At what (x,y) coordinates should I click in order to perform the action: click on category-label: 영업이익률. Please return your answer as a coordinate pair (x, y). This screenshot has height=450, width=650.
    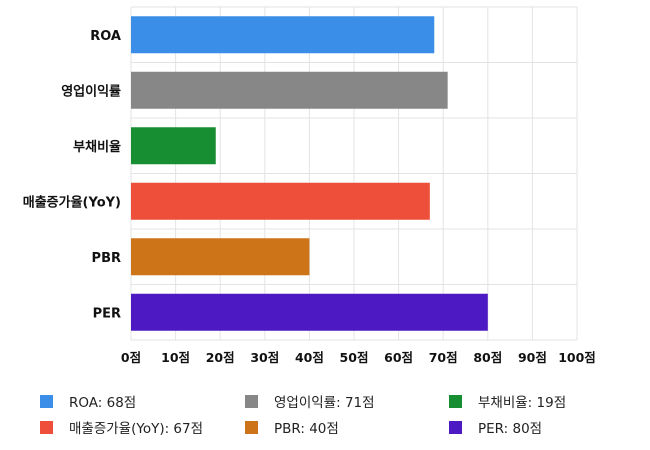
    Looking at the image, I should click on (91, 91).